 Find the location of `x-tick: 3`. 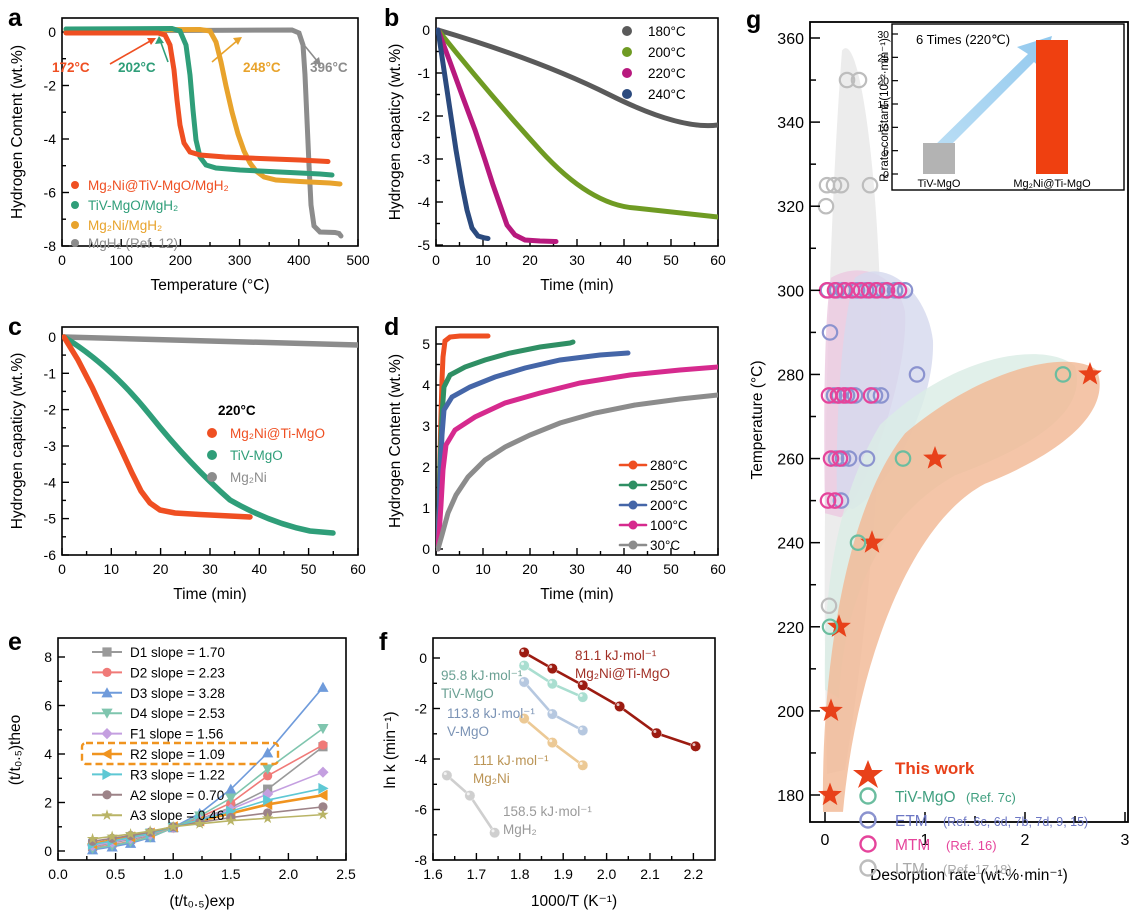

x-tick: 3 is located at coordinates (1125, 840).